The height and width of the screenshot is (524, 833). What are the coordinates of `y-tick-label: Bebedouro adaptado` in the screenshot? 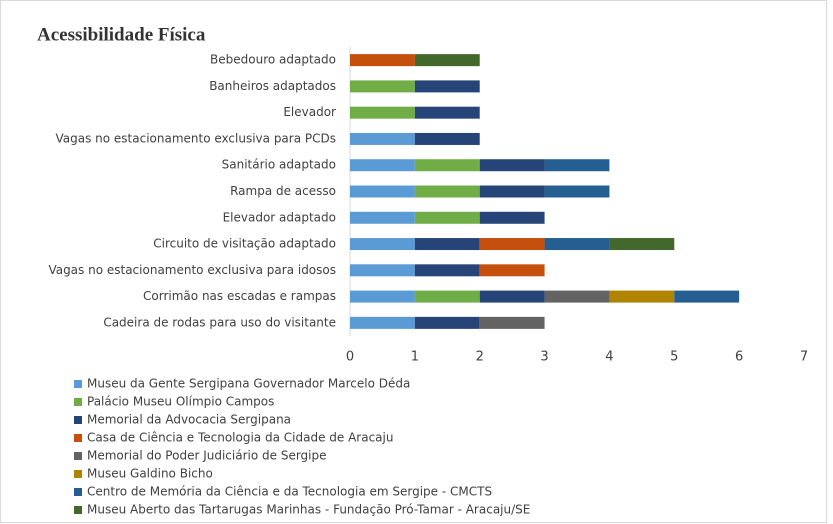 It's located at (273, 60).